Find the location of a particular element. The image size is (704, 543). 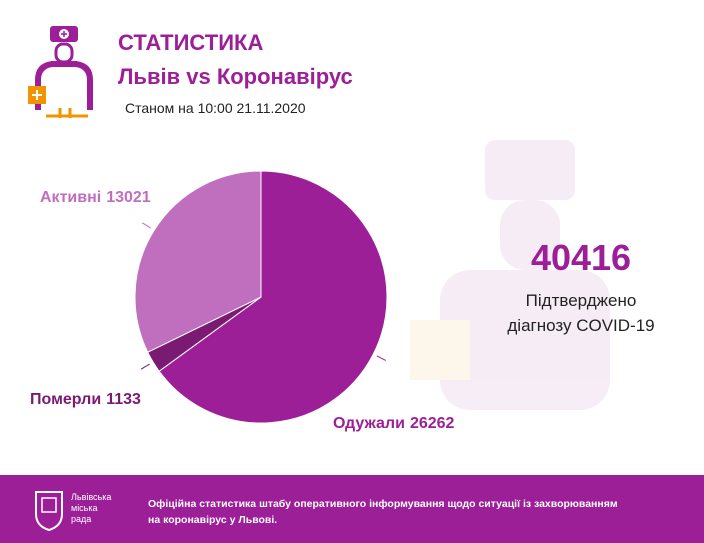

slice-category: Активні is located at coordinates (70, 197).